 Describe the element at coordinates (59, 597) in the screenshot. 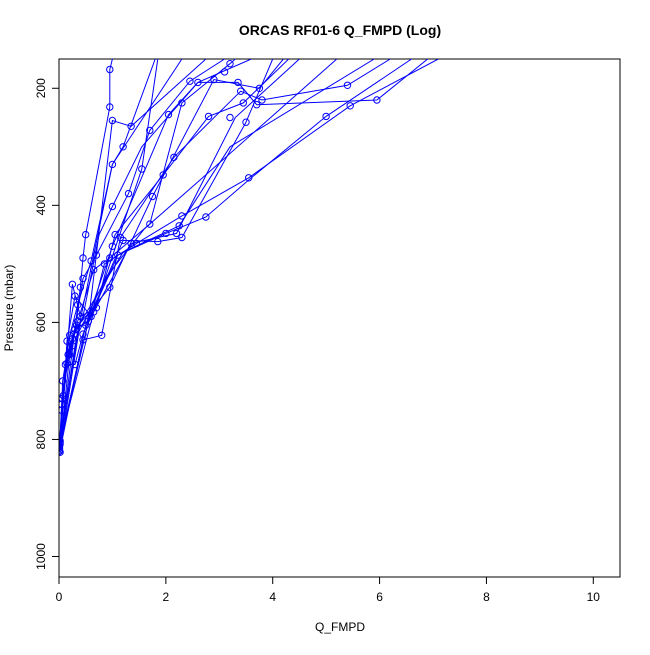

I see `x-tick-label: 0` at that location.